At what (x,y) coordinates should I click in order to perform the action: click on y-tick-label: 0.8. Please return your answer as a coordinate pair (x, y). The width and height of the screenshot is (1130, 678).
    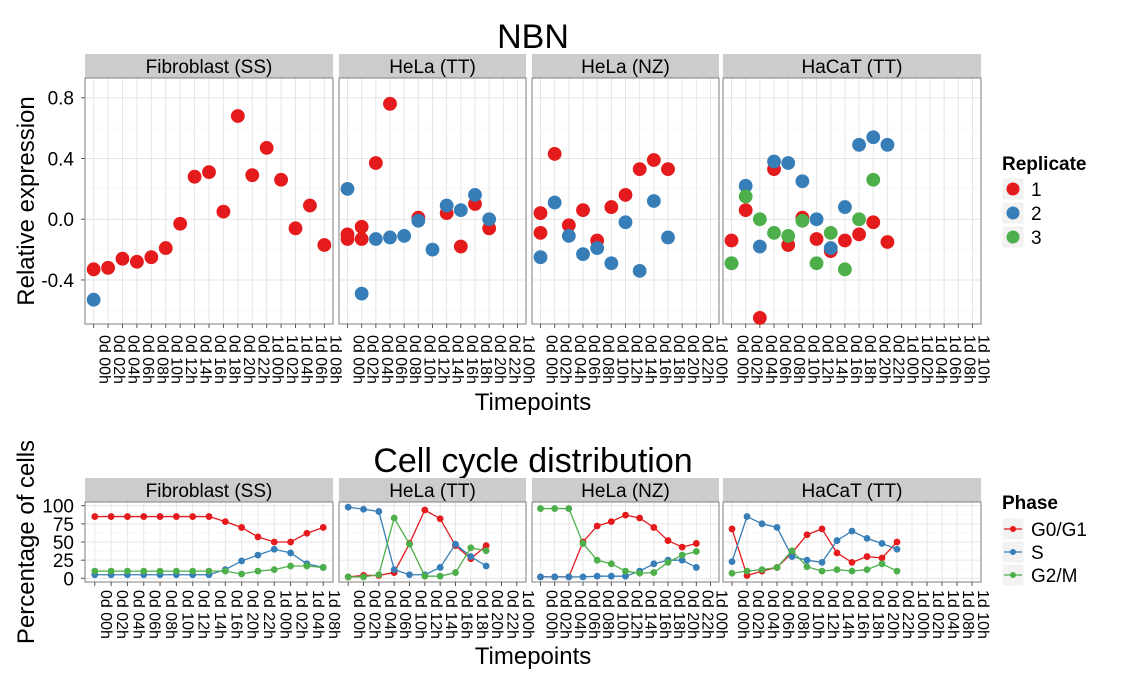
    Looking at the image, I should click on (61, 99).